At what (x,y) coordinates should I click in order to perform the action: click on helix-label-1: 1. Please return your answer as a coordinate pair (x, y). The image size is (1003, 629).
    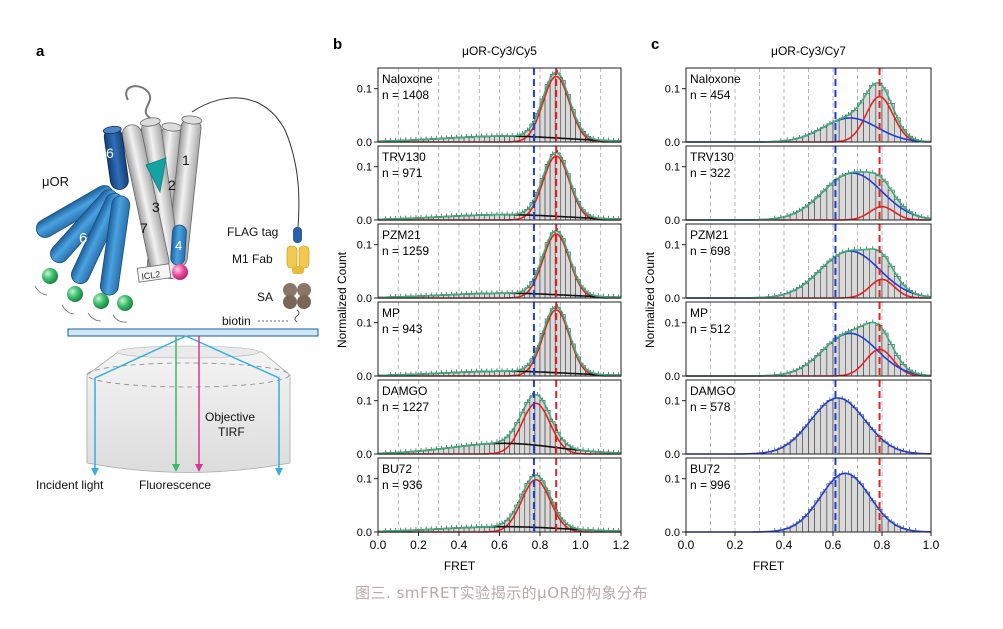
    Looking at the image, I should click on (186, 160).